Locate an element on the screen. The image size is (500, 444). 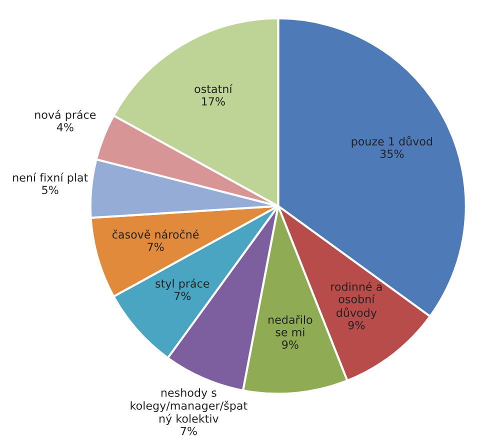
data-label: 17% is located at coordinates (213, 101).